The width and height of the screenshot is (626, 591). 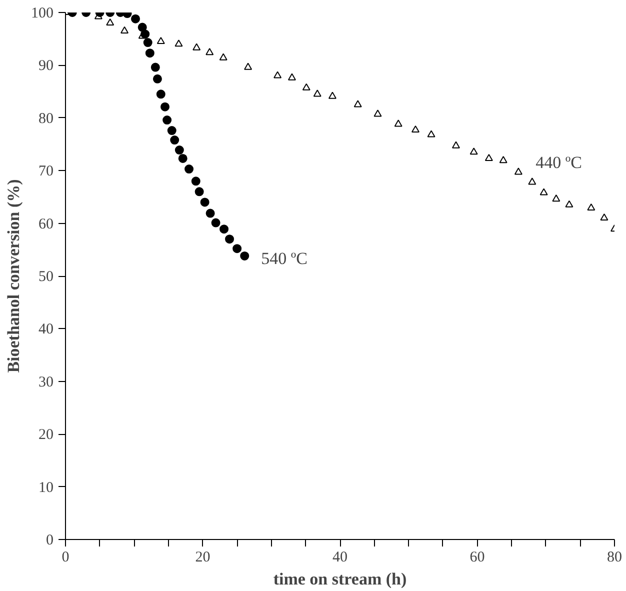 What do you see at coordinates (46, 277) in the screenshot?
I see `y-tick-label: 50` at bounding box center [46, 277].